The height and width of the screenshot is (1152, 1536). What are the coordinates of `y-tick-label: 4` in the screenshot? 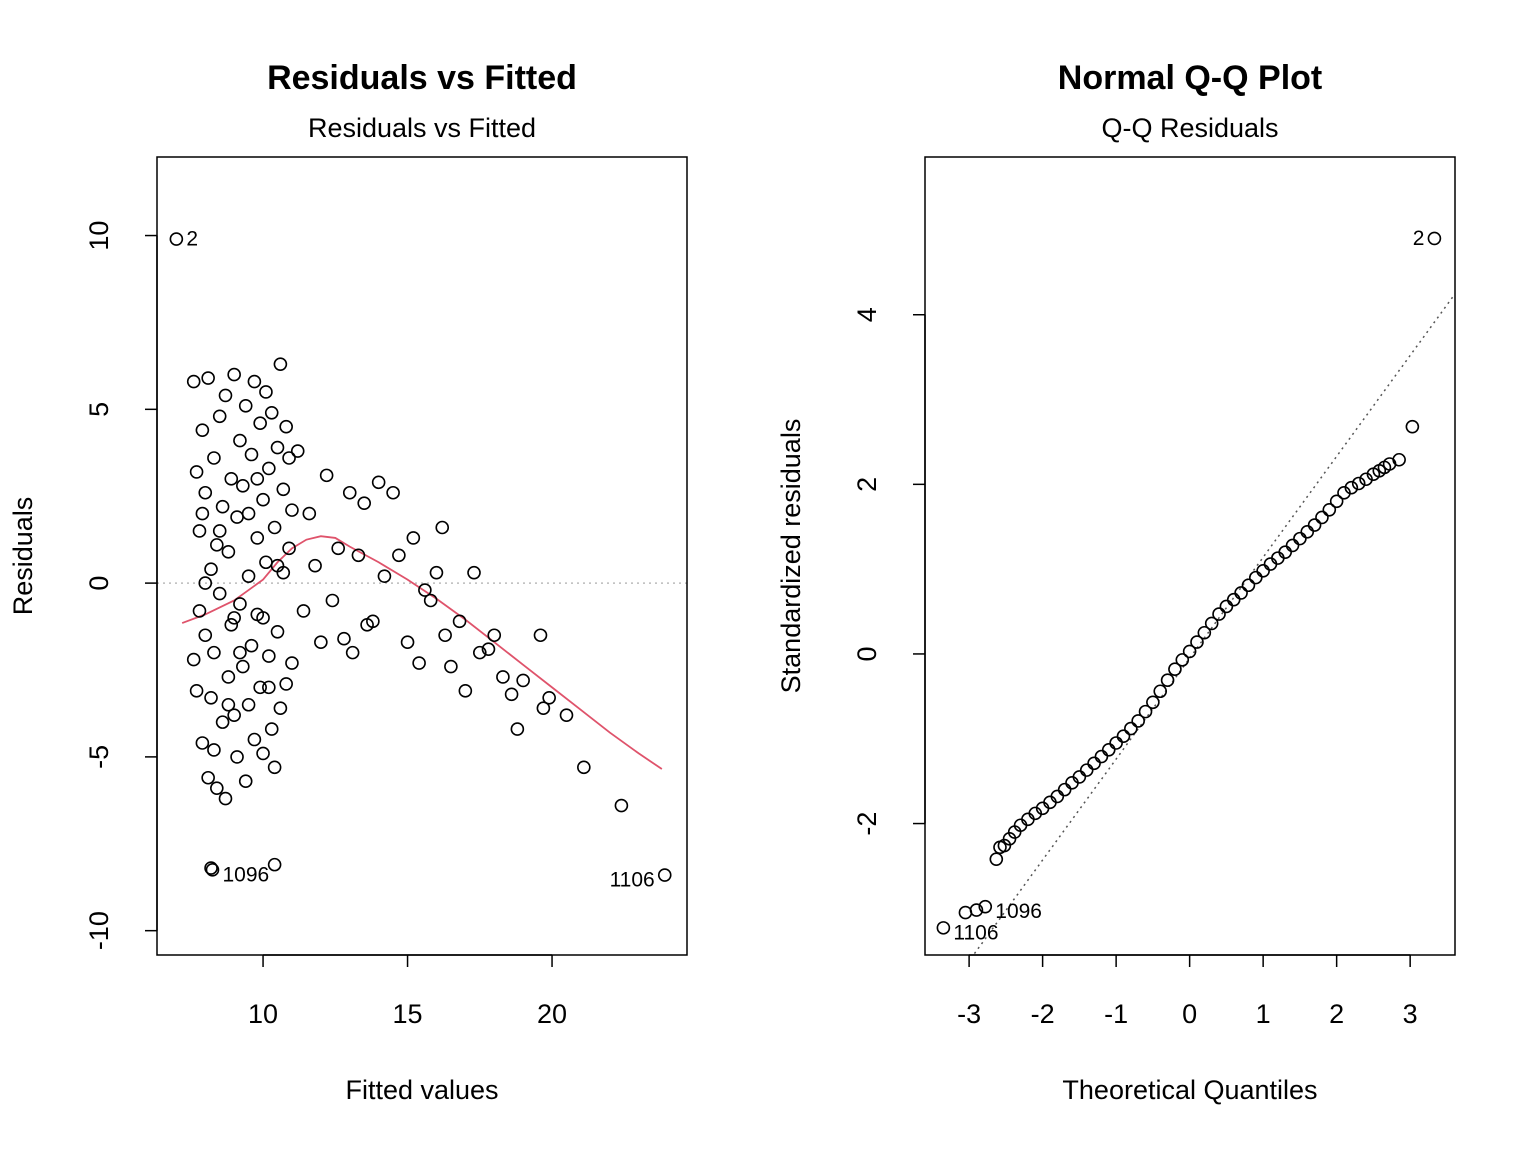 It's located at (867, 314).